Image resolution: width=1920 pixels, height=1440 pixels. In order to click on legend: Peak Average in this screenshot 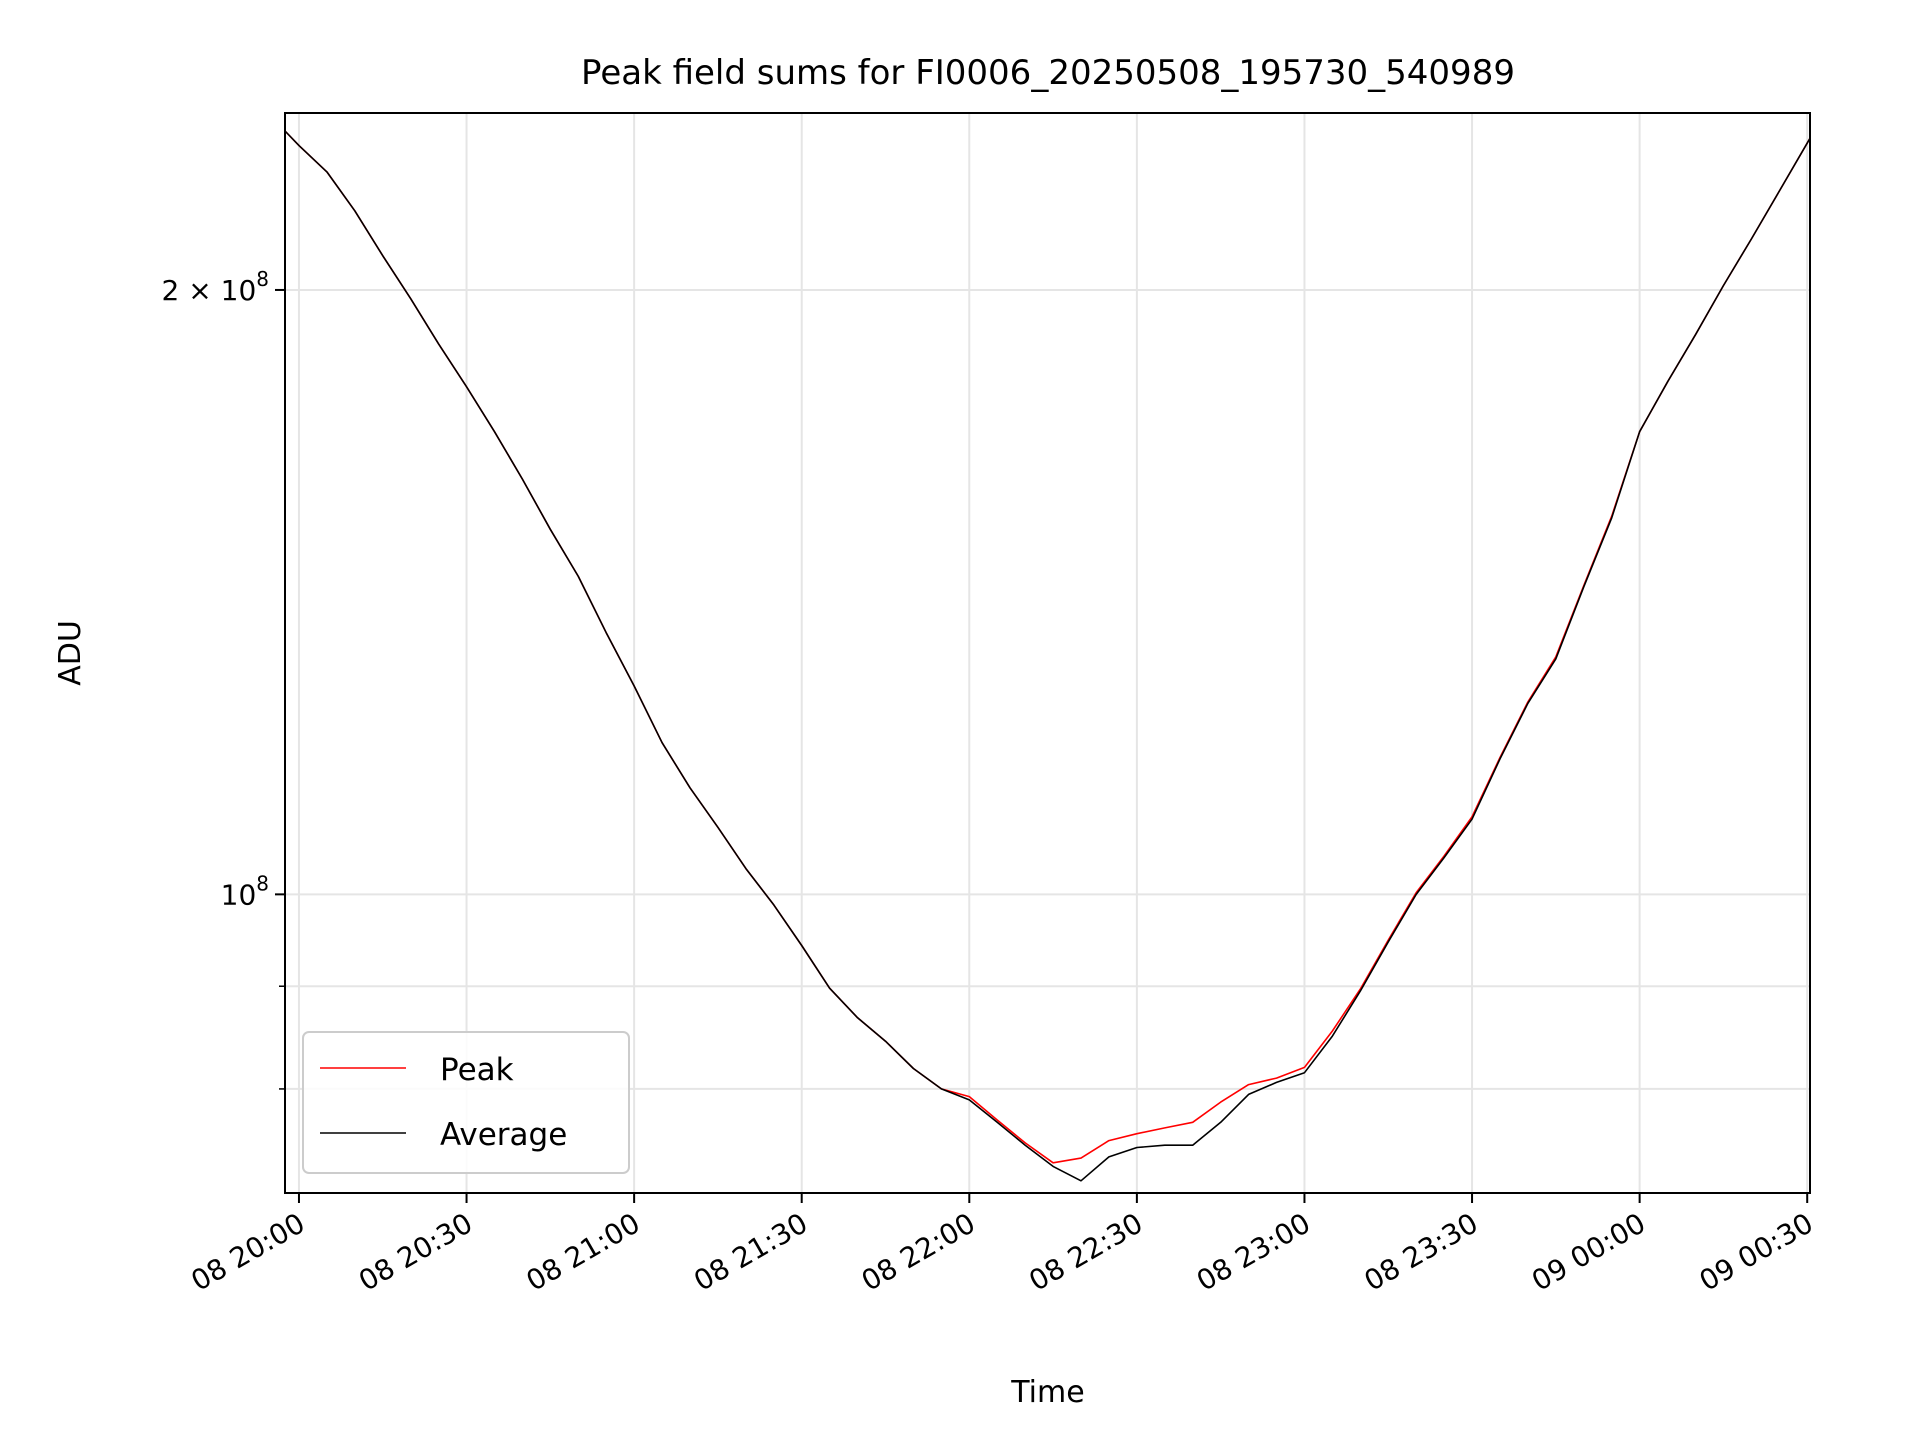, I will do `click(466, 1102)`.